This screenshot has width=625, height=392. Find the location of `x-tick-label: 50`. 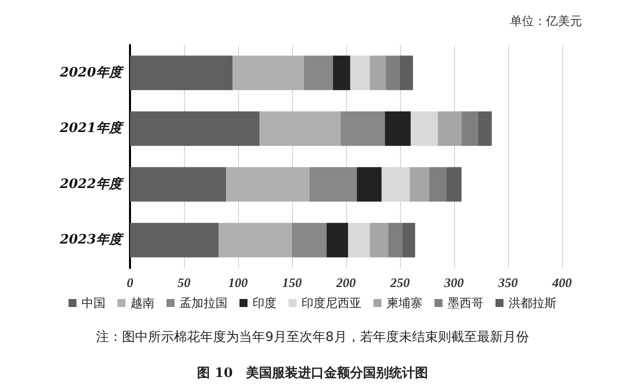

x-tick-label: 50 is located at coordinates (184, 282).